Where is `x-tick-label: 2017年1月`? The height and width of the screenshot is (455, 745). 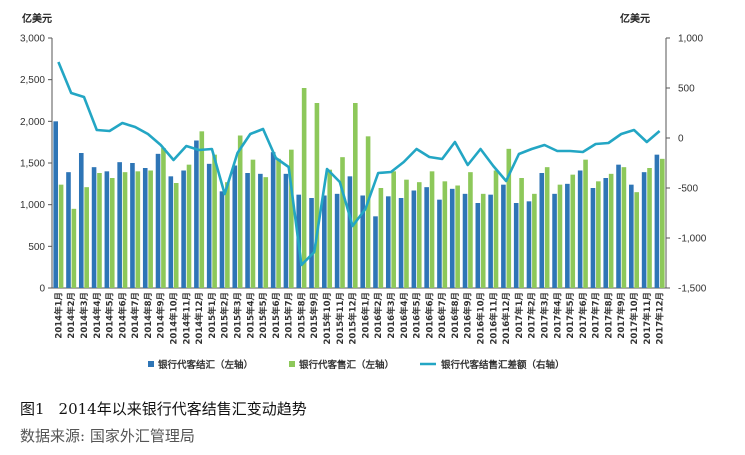 x-tick-label: 2017年1月 is located at coordinates (519, 315).